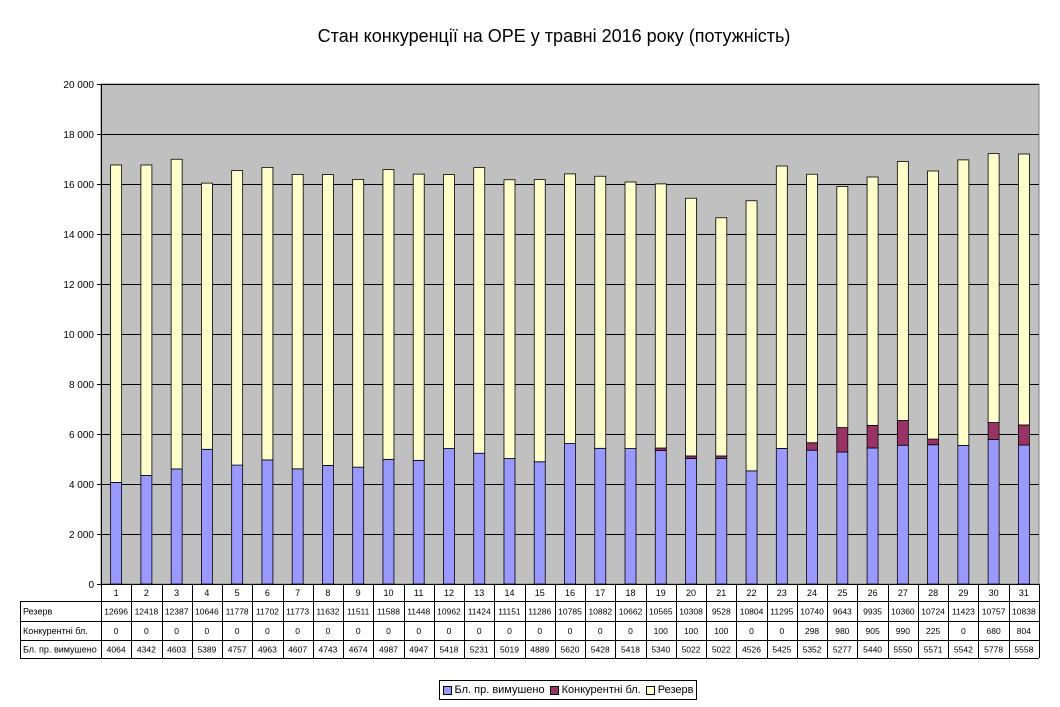  Describe the element at coordinates (418, 650) in the screenshot. I see `data-label: 4947` at that location.